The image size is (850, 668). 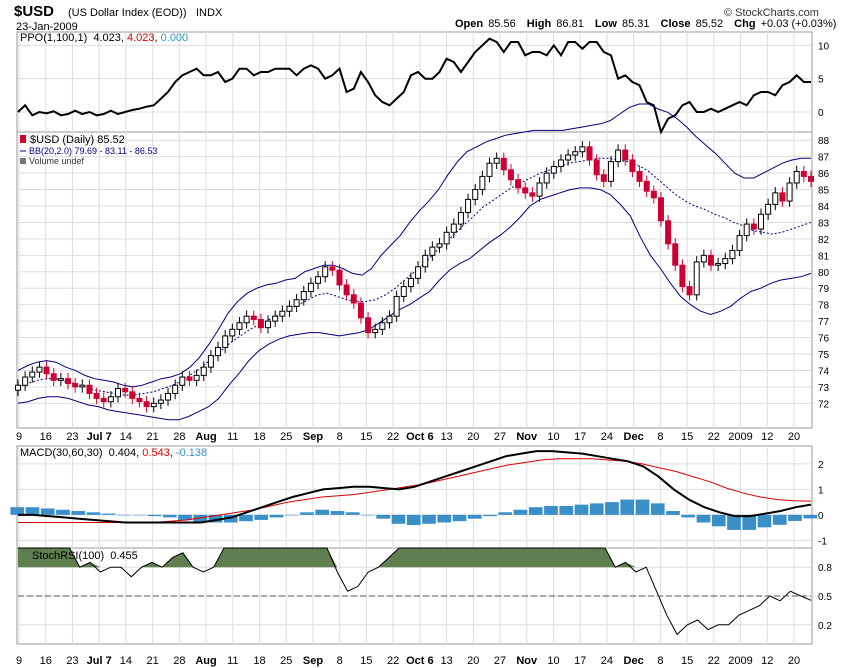 What do you see at coordinates (824, 174) in the screenshot?
I see `price-y-tick: 86` at bounding box center [824, 174].